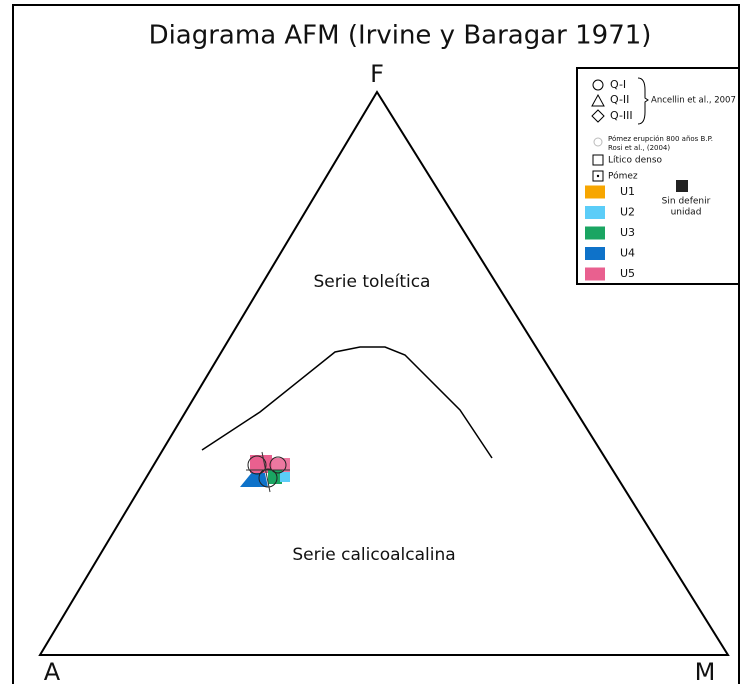 The image size is (750, 684). Describe the element at coordinates (627, 212) in the screenshot. I see `legend-label: U2` at that location.